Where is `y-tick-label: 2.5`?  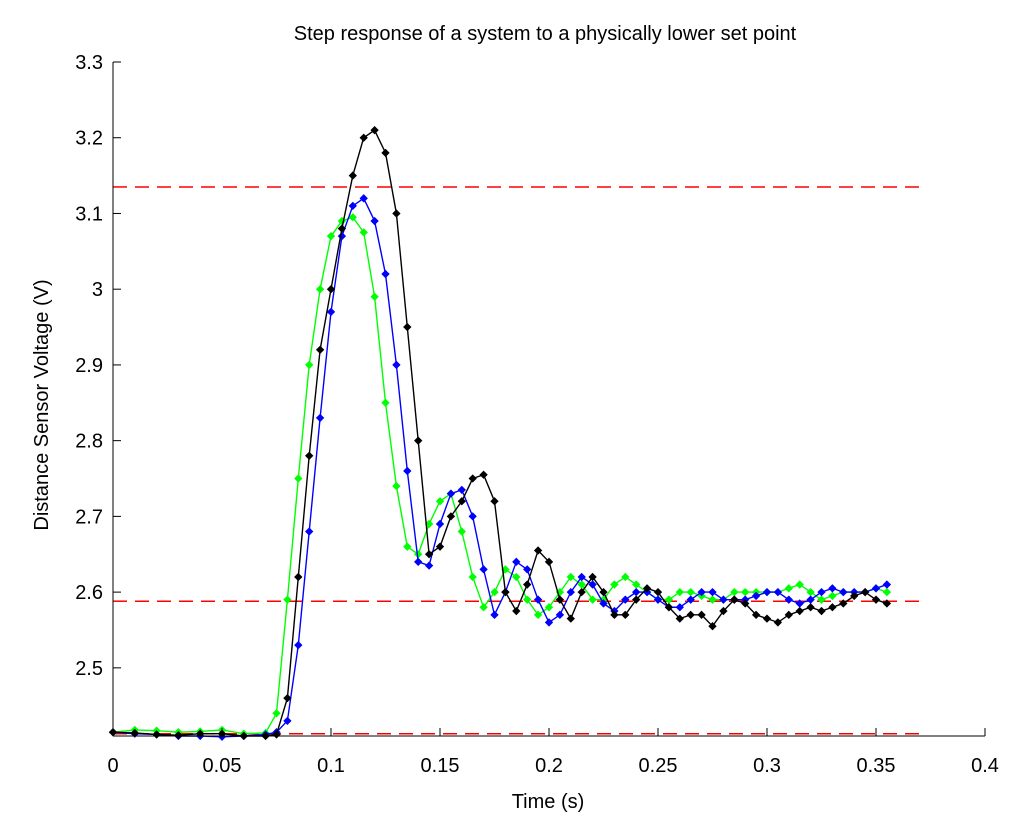 y-tick-label: 2.5 is located at coordinates (89, 669).